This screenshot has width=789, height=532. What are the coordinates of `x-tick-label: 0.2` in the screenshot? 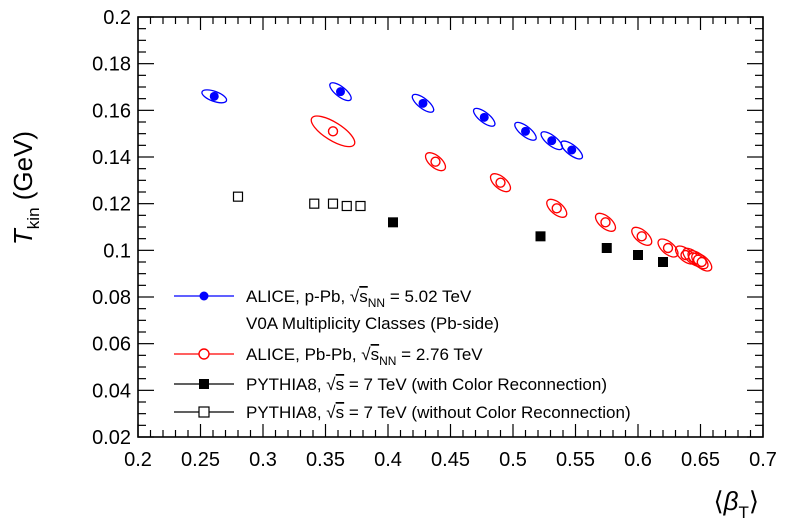 It's located at (138, 460).